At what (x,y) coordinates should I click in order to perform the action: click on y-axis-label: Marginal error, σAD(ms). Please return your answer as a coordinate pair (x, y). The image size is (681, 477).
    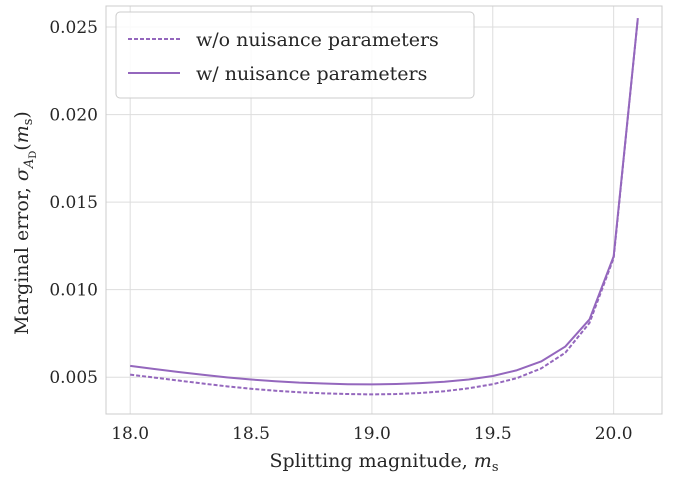
    Looking at the image, I should click on (25, 223).